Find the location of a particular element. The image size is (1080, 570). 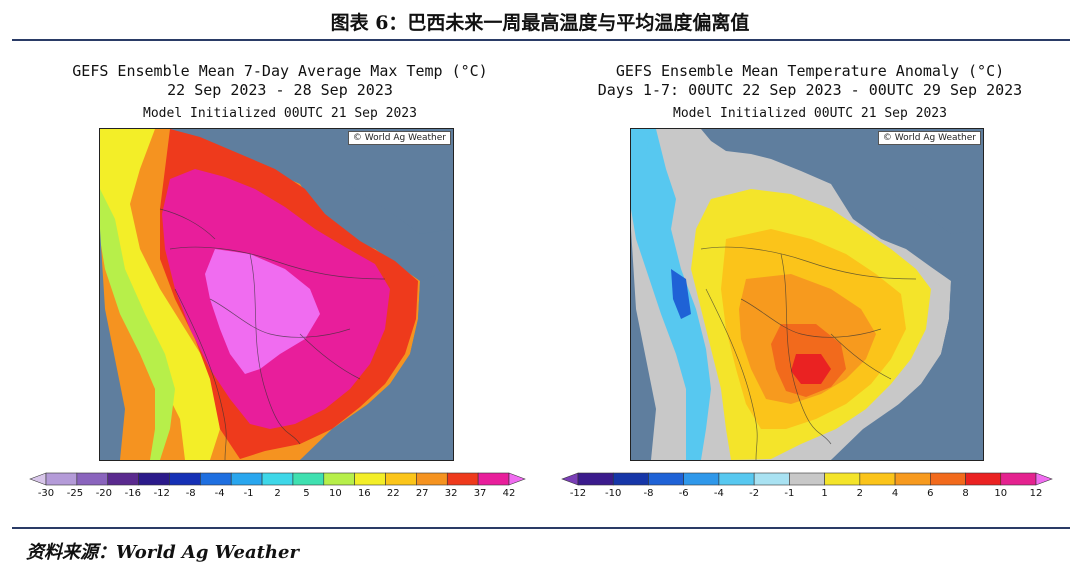

colorbar-tick-label: -10 is located at coordinates (613, 493).